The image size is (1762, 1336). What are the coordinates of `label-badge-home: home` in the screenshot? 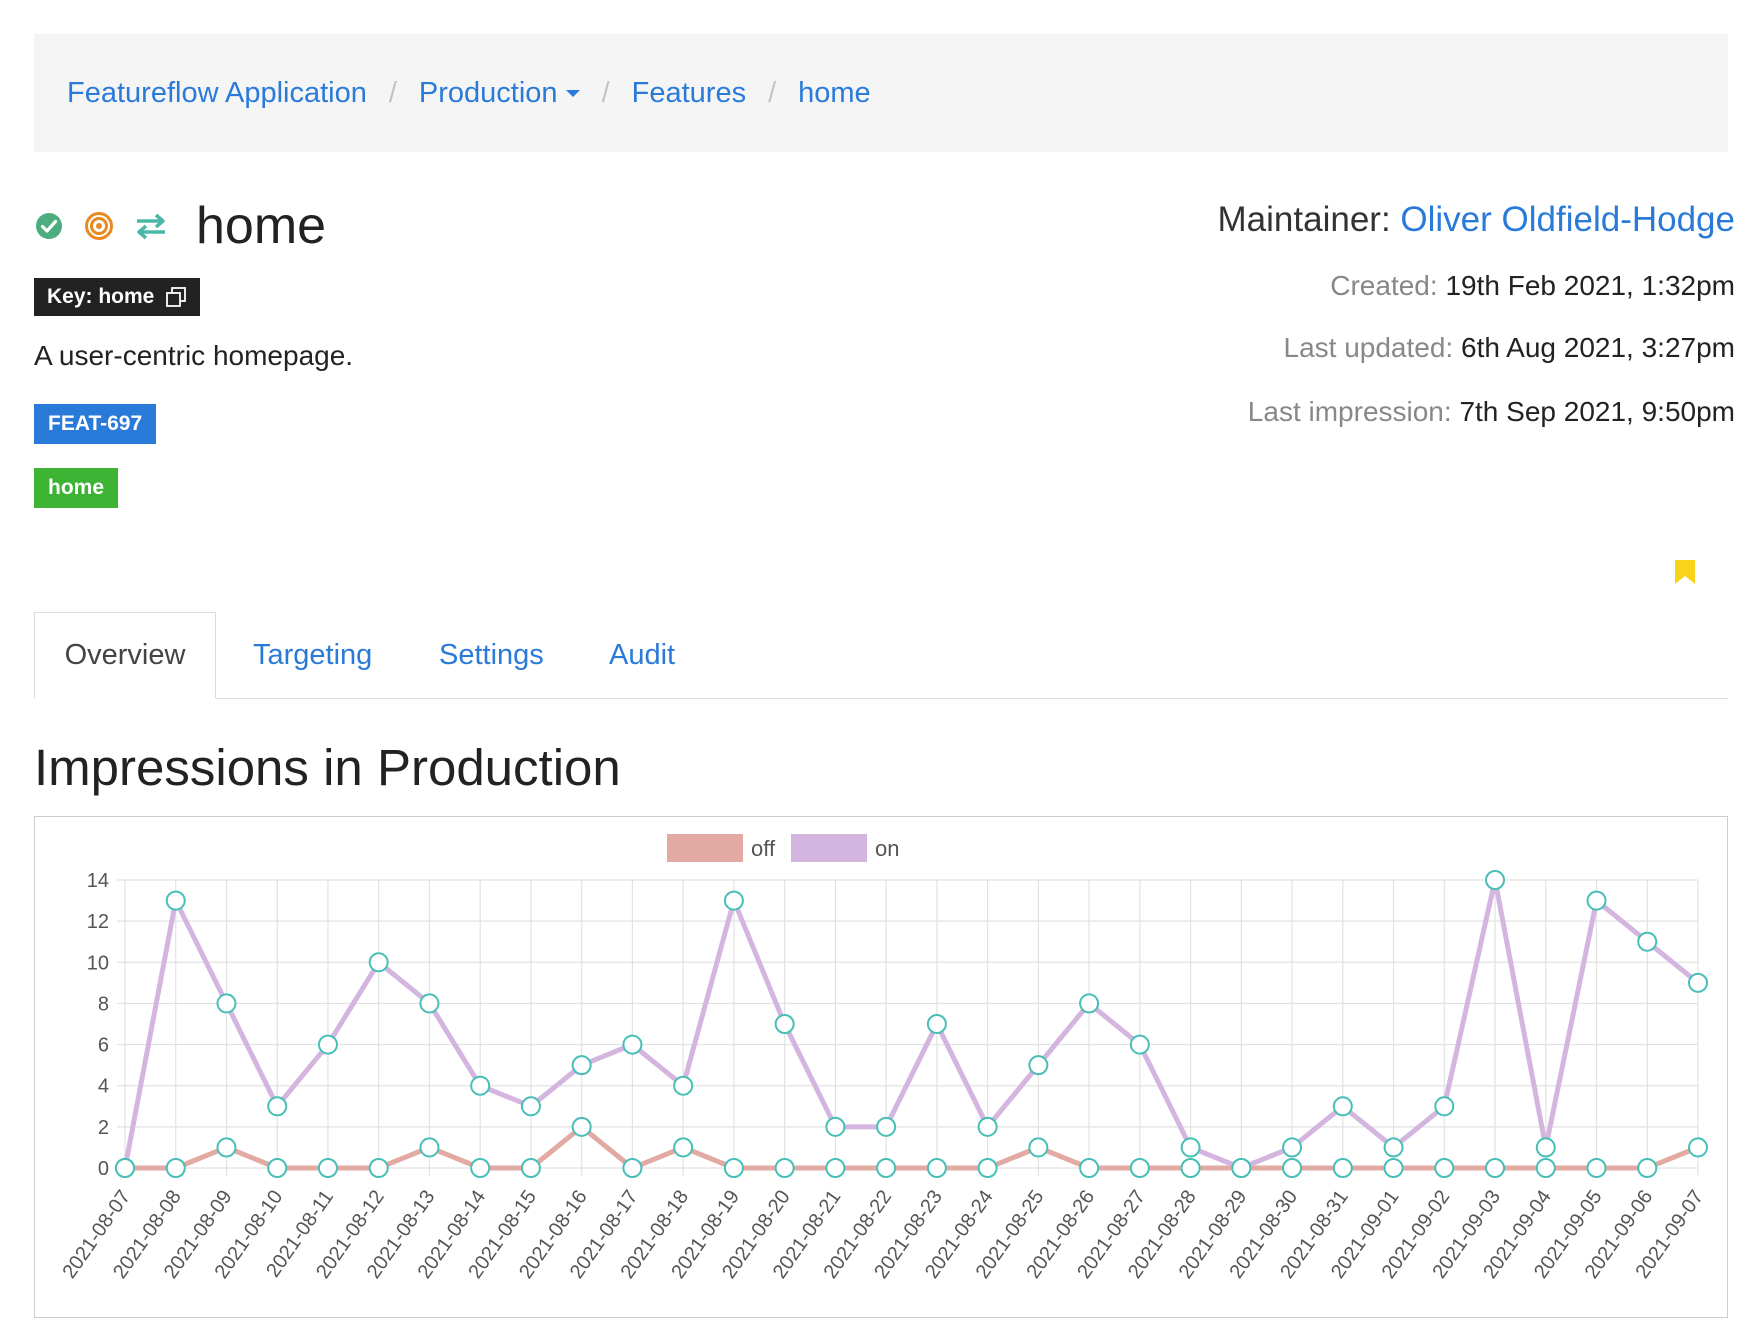 It's located at (76, 488).